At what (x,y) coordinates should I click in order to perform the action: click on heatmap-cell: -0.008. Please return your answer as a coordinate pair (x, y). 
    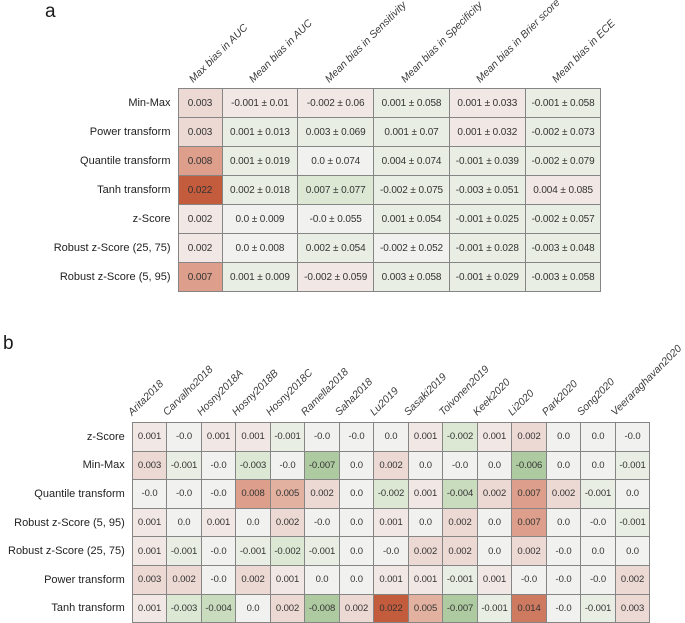
    Looking at the image, I should click on (322, 608).